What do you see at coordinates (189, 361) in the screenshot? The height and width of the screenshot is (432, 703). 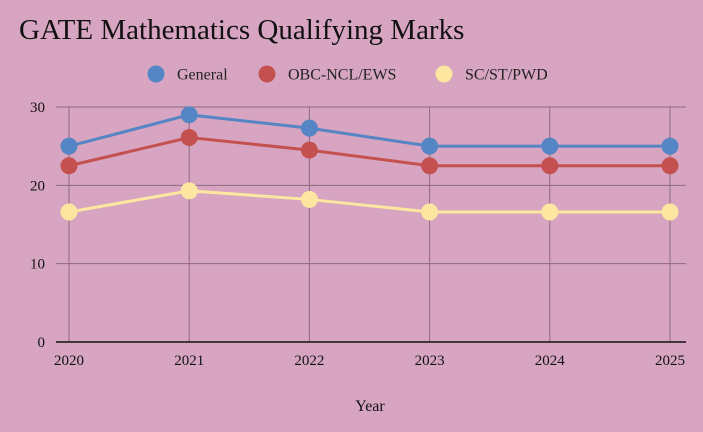 I see `x-tick-label: 2021` at bounding box center [189, 361].